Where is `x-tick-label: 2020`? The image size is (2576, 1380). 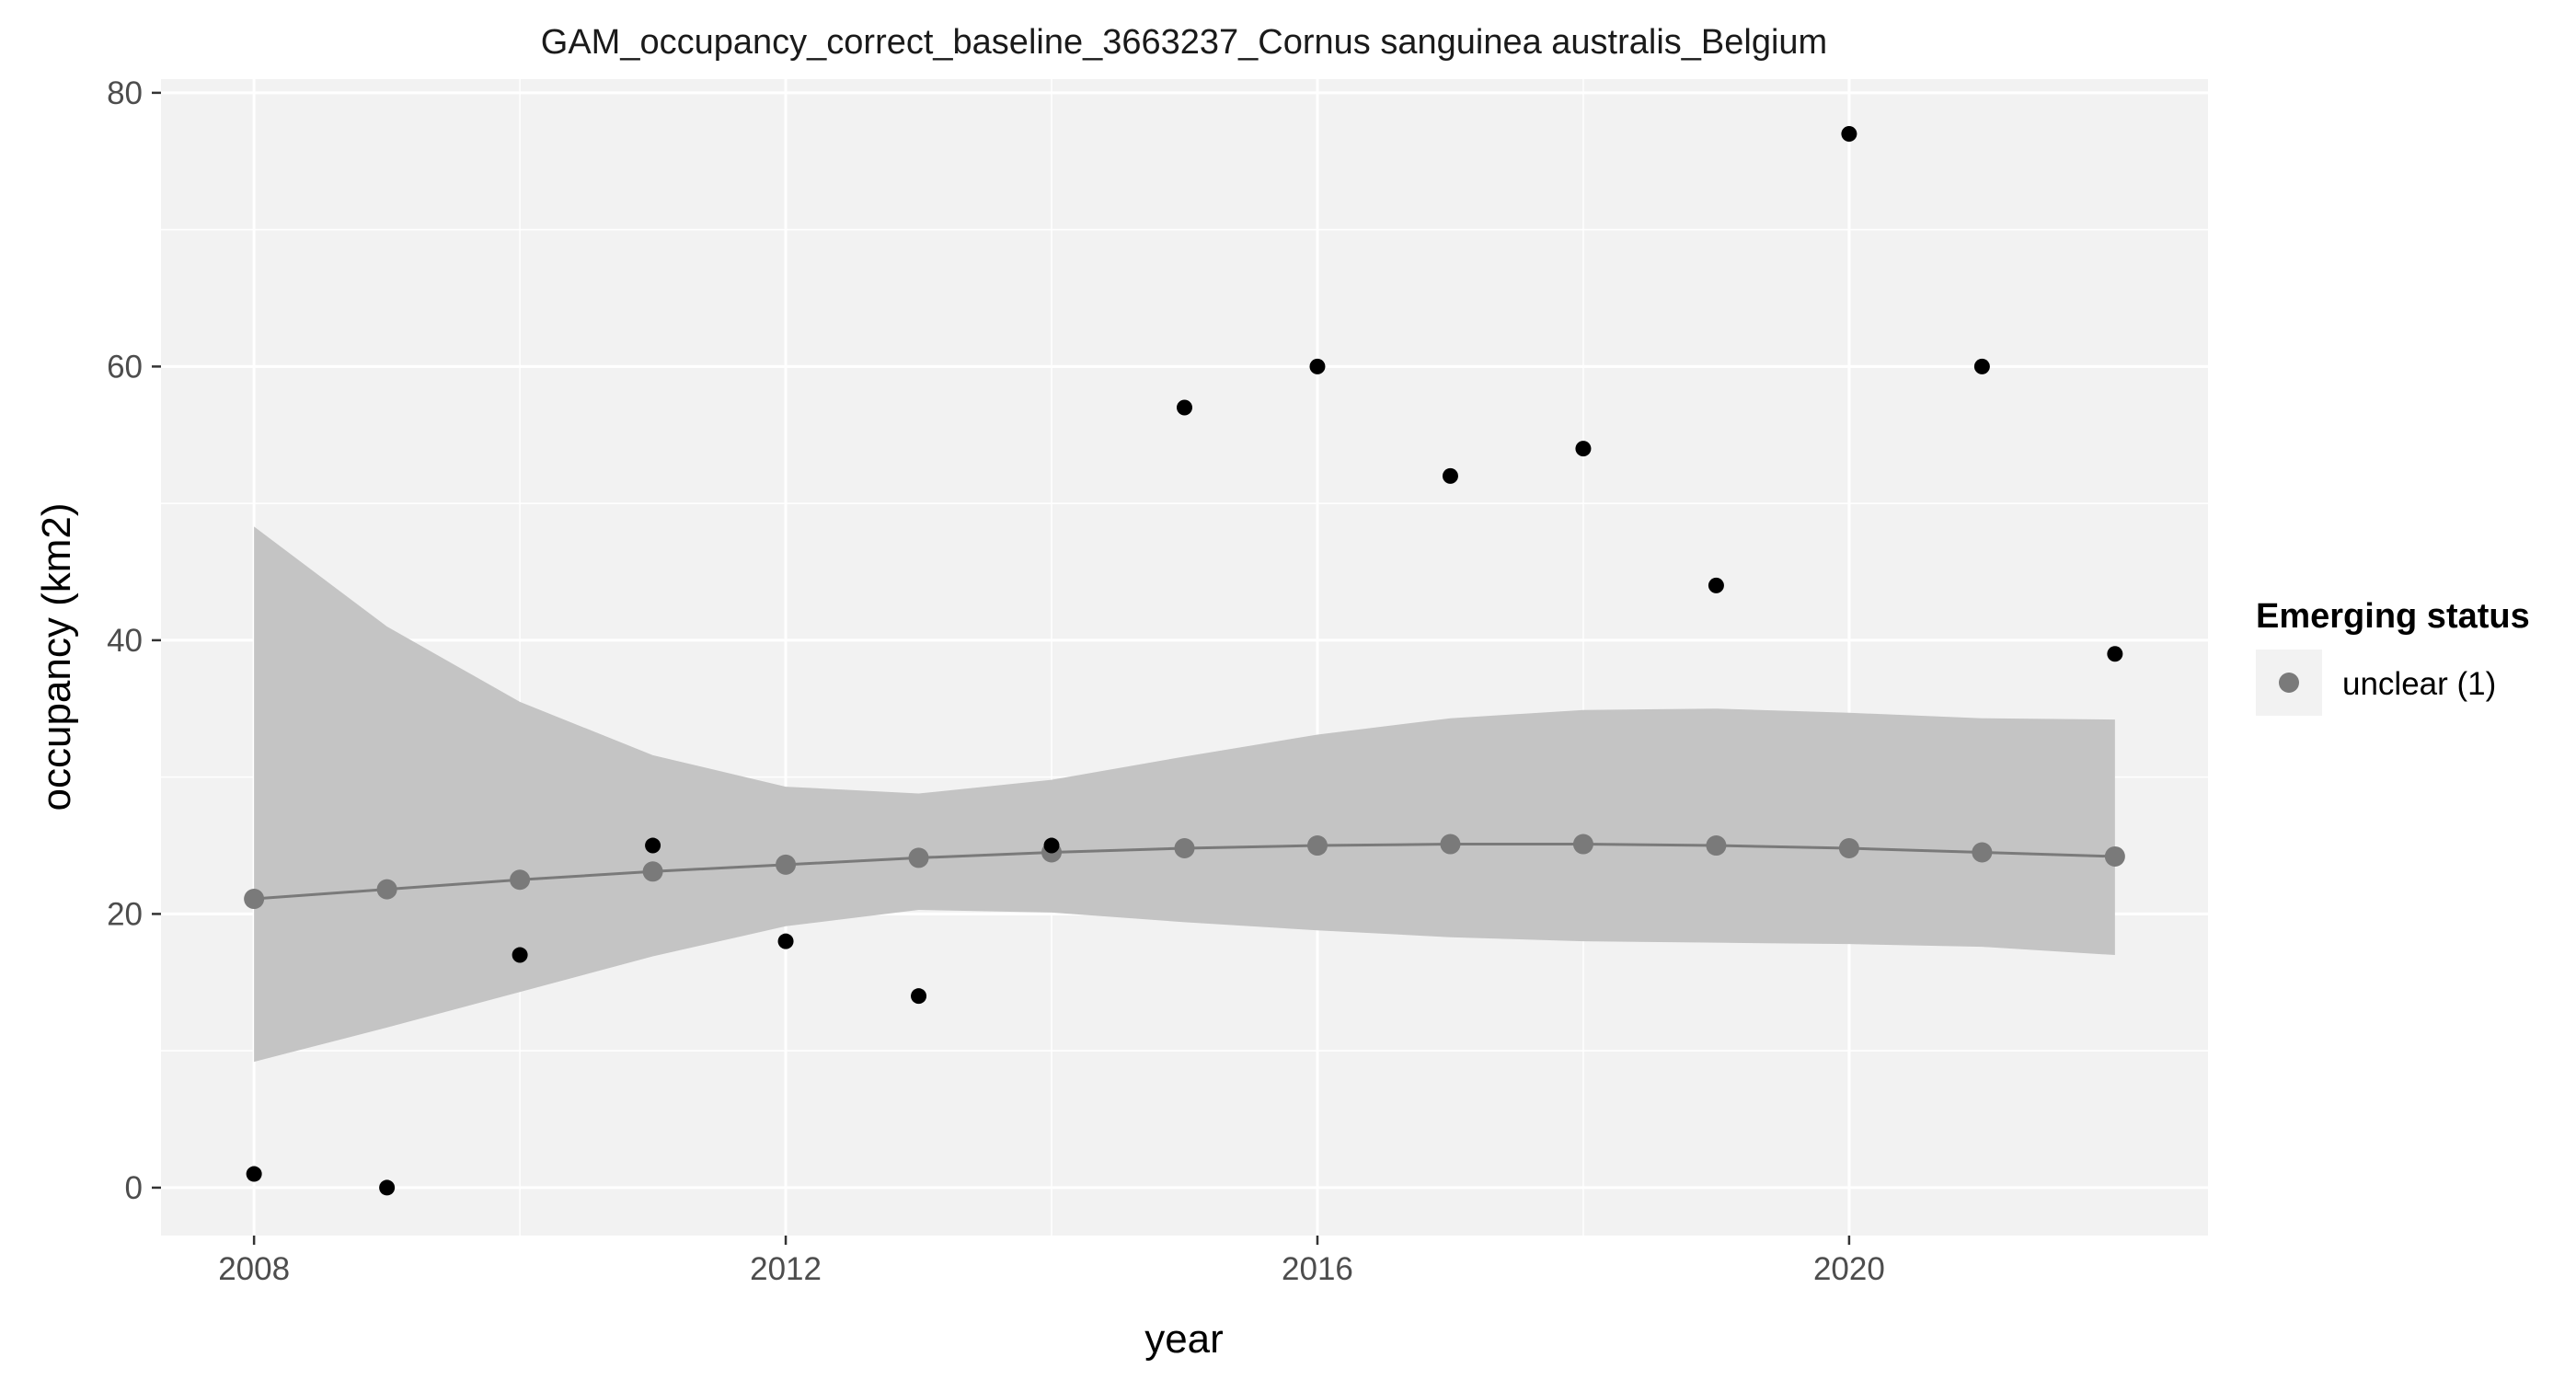
x-tick-label: 2020 is located at coordinates (1849, 1269).